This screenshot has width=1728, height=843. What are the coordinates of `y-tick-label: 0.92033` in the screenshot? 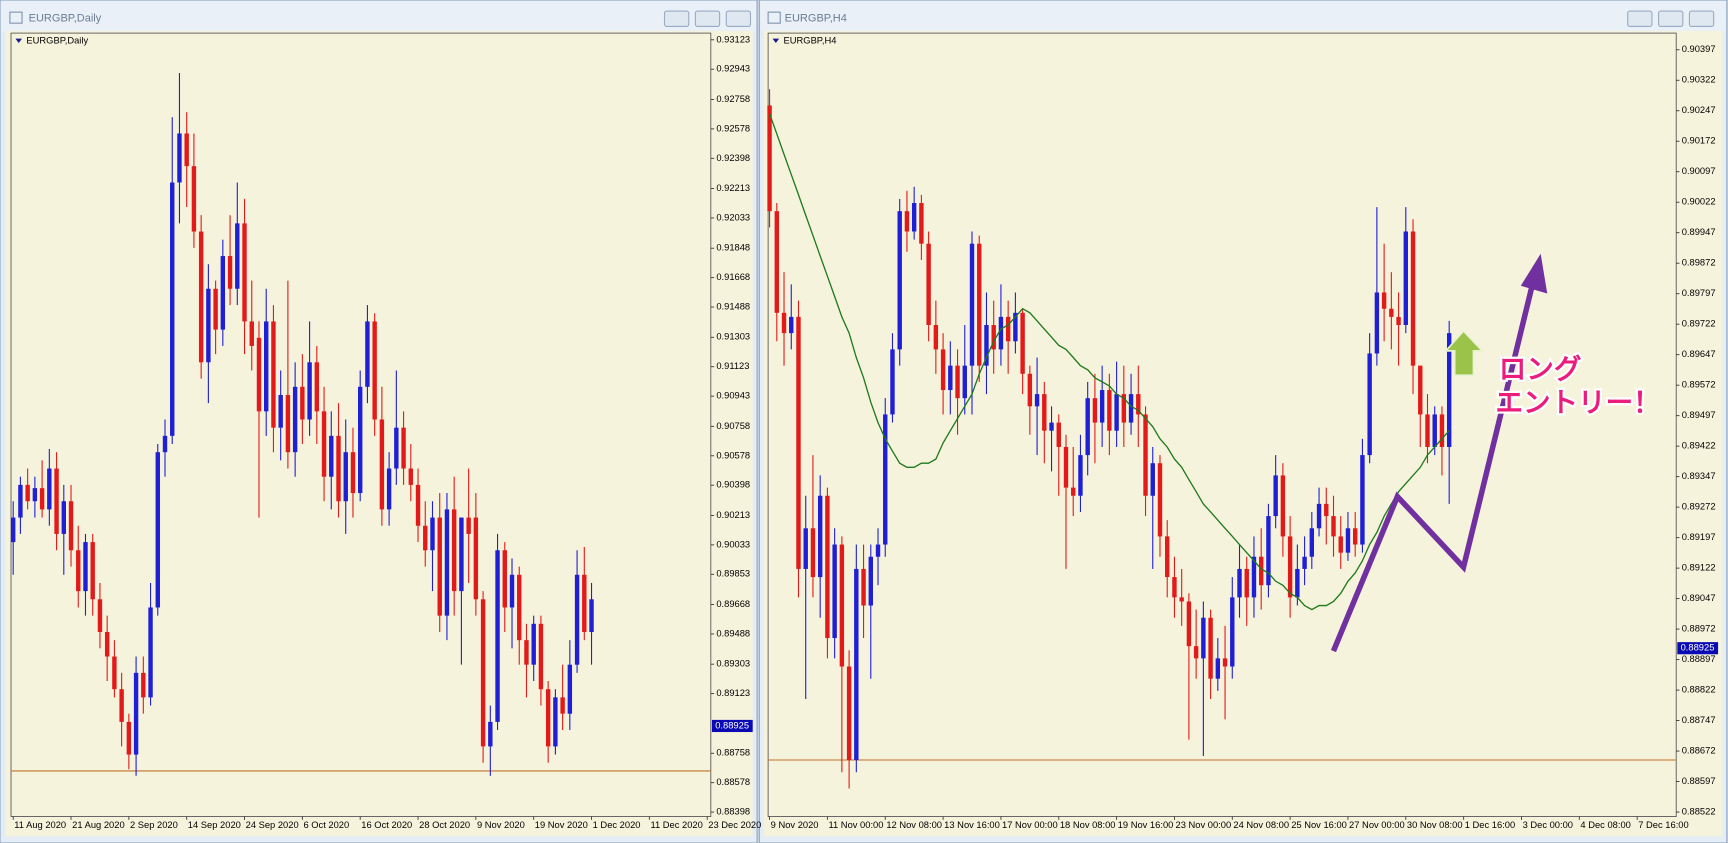 It's located at (733, 217).